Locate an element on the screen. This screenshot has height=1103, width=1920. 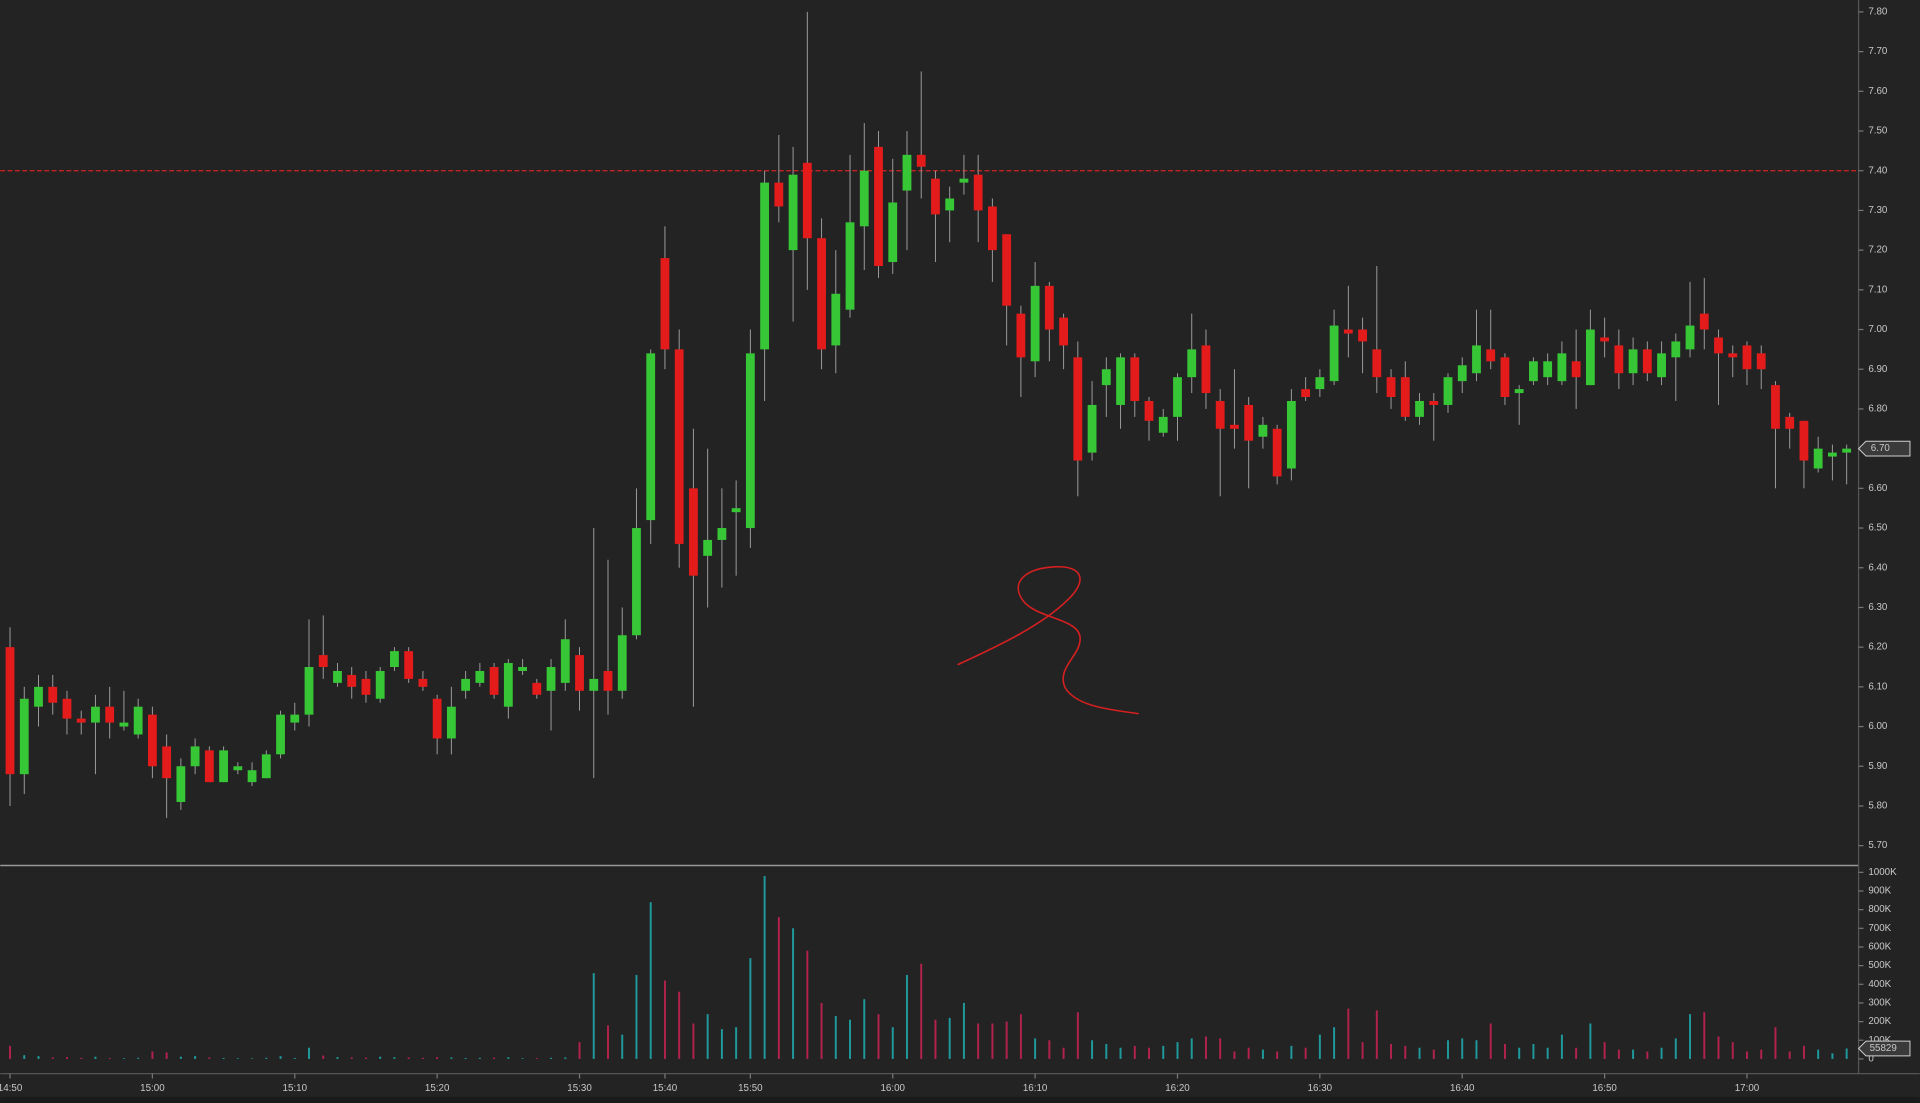
x-tick-label: 17:00 is located at coordinates (1747, 1088).